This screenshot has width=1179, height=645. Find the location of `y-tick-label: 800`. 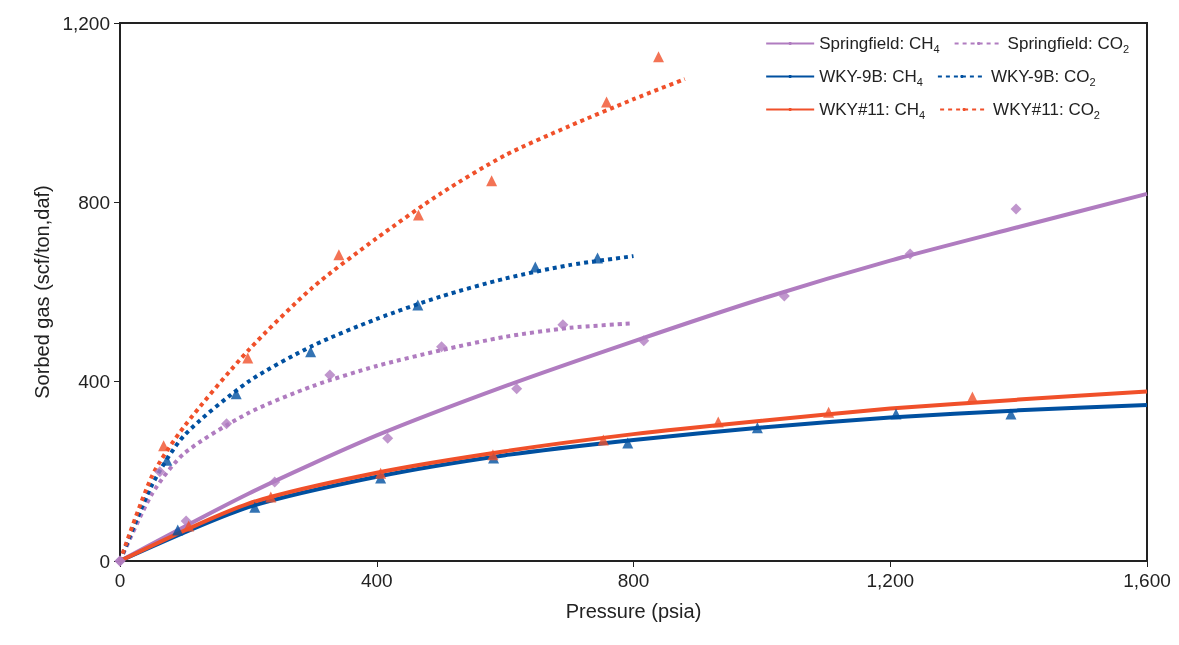

y-tick-label: 800 is located at coordinates (94, 202).